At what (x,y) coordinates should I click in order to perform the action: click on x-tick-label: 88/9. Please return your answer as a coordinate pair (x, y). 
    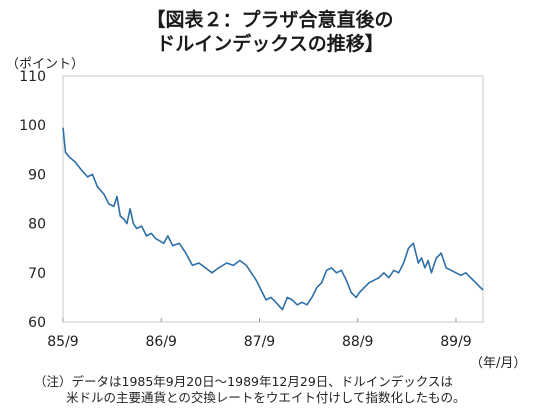
    Looking at the image, I should click on (357, 342).